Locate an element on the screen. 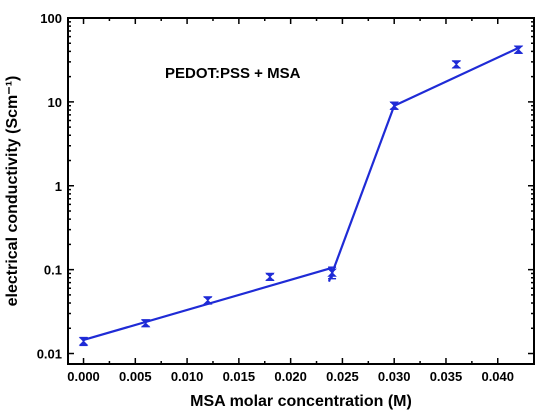 This screenshot has height=419, width=550. chart-annotation: PEDOT:PSS + MSA is located at coordinates (233, 73).